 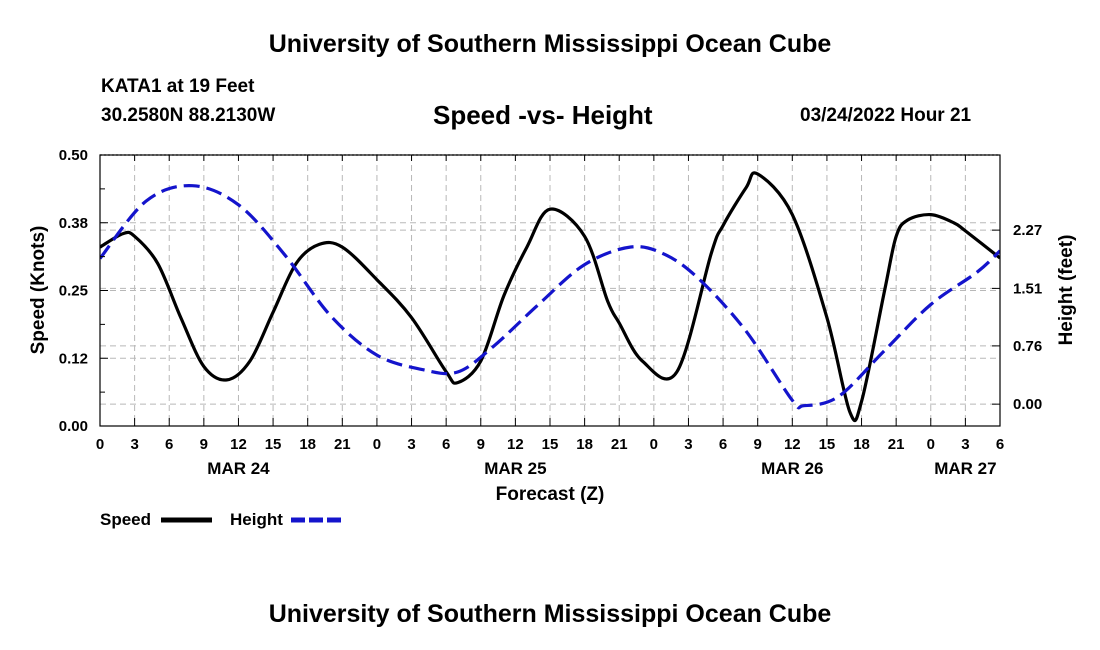 I want to click on y-tick-label: 0.25, so click(x=73, y=291).